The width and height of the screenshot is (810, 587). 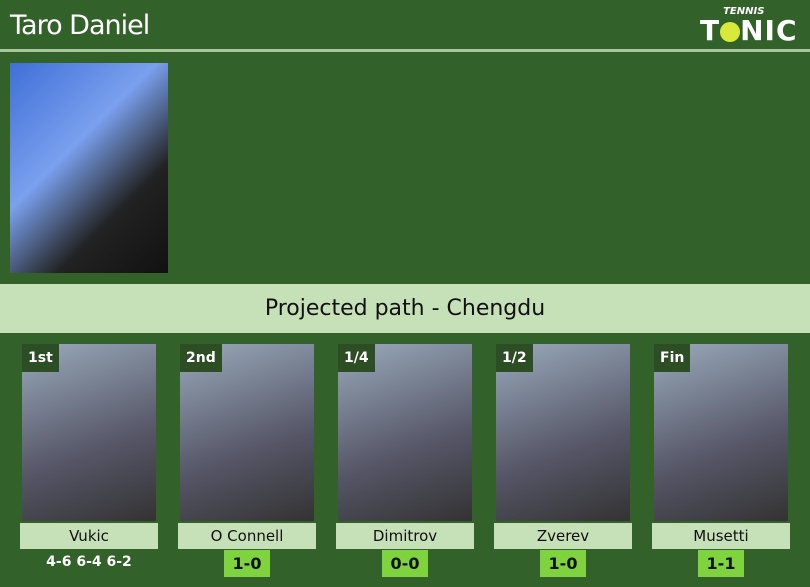 What do you see at coordinates (247, 536) in the screenshot?
I see `opponent-name: O Connell` at bounding box center [247, 536].